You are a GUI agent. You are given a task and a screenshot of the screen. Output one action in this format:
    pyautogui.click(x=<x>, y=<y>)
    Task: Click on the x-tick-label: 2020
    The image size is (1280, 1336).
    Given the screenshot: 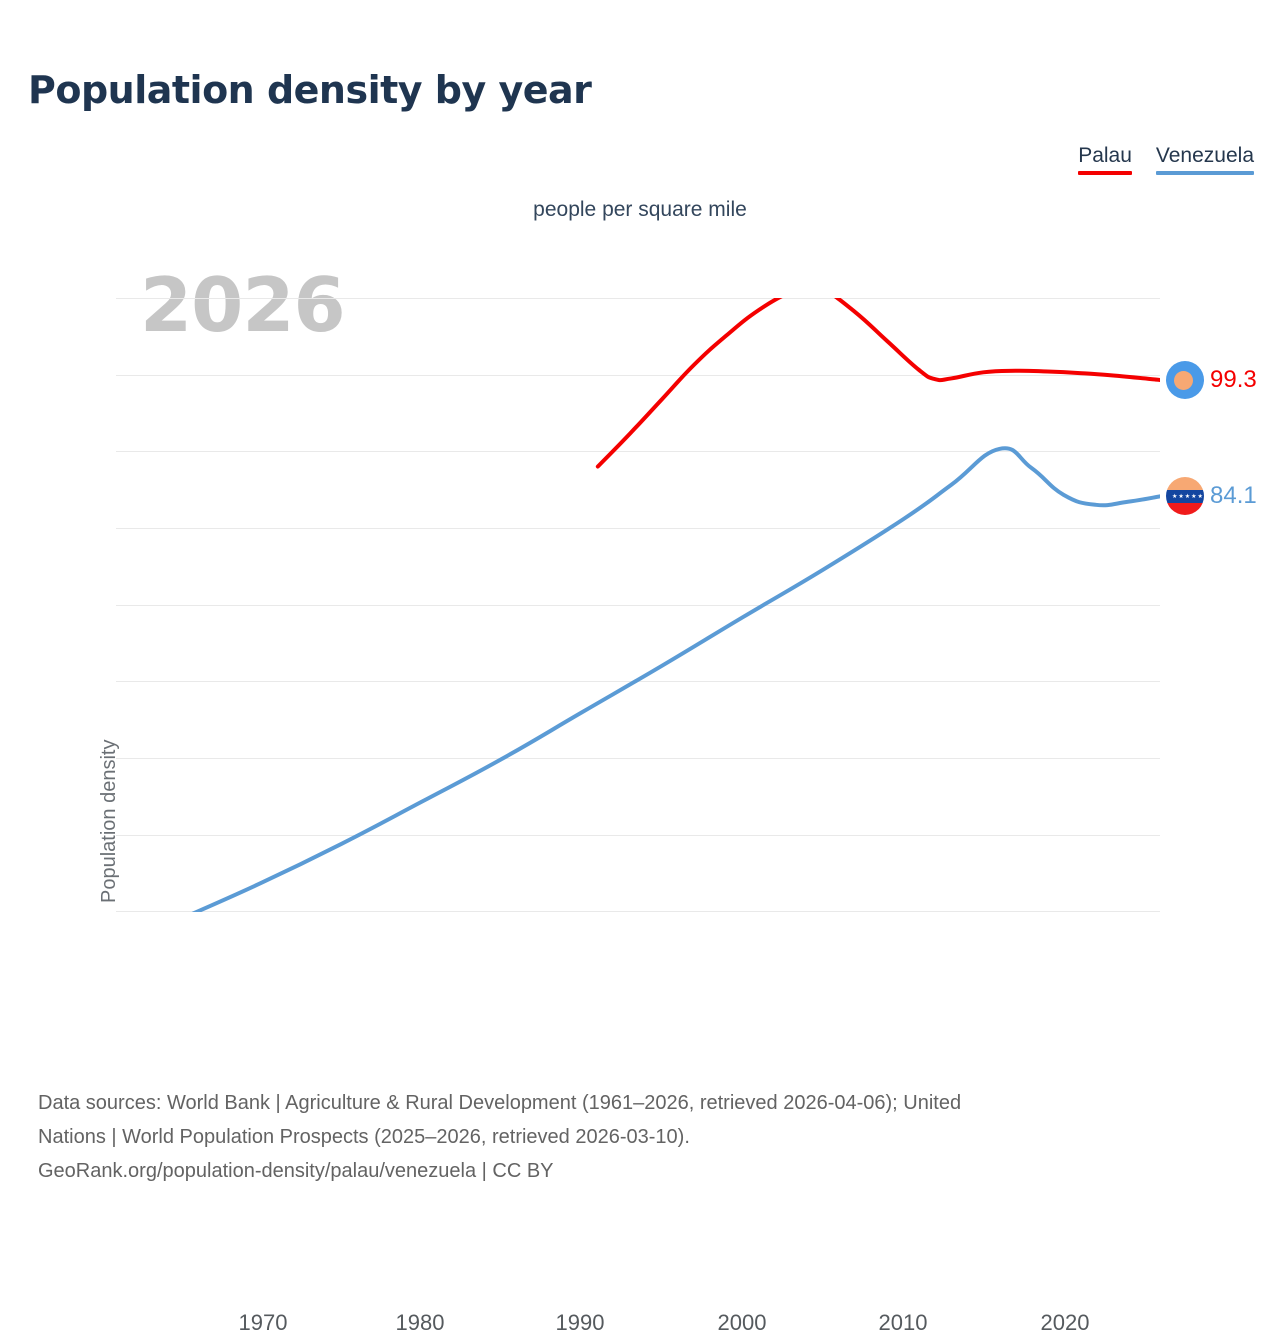 What is the action you would take?
    pyautogui.click(x=1065, y=1322)
    